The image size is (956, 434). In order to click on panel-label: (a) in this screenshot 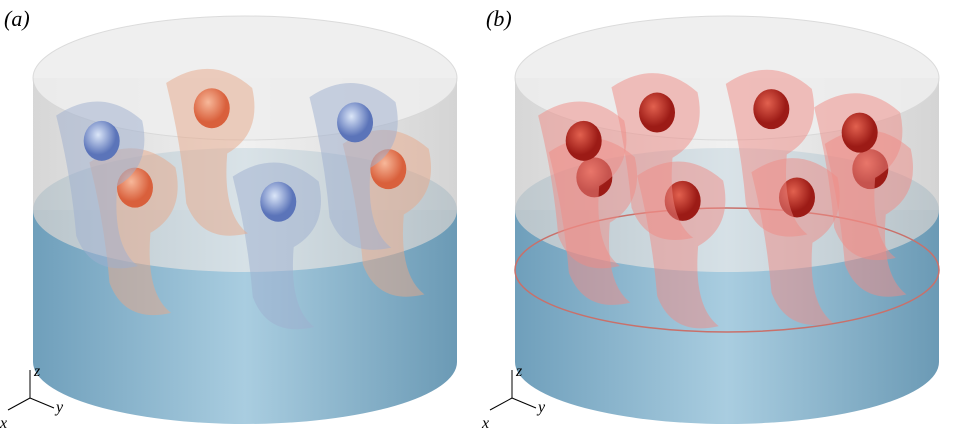, I will do `click(17, 18)`.